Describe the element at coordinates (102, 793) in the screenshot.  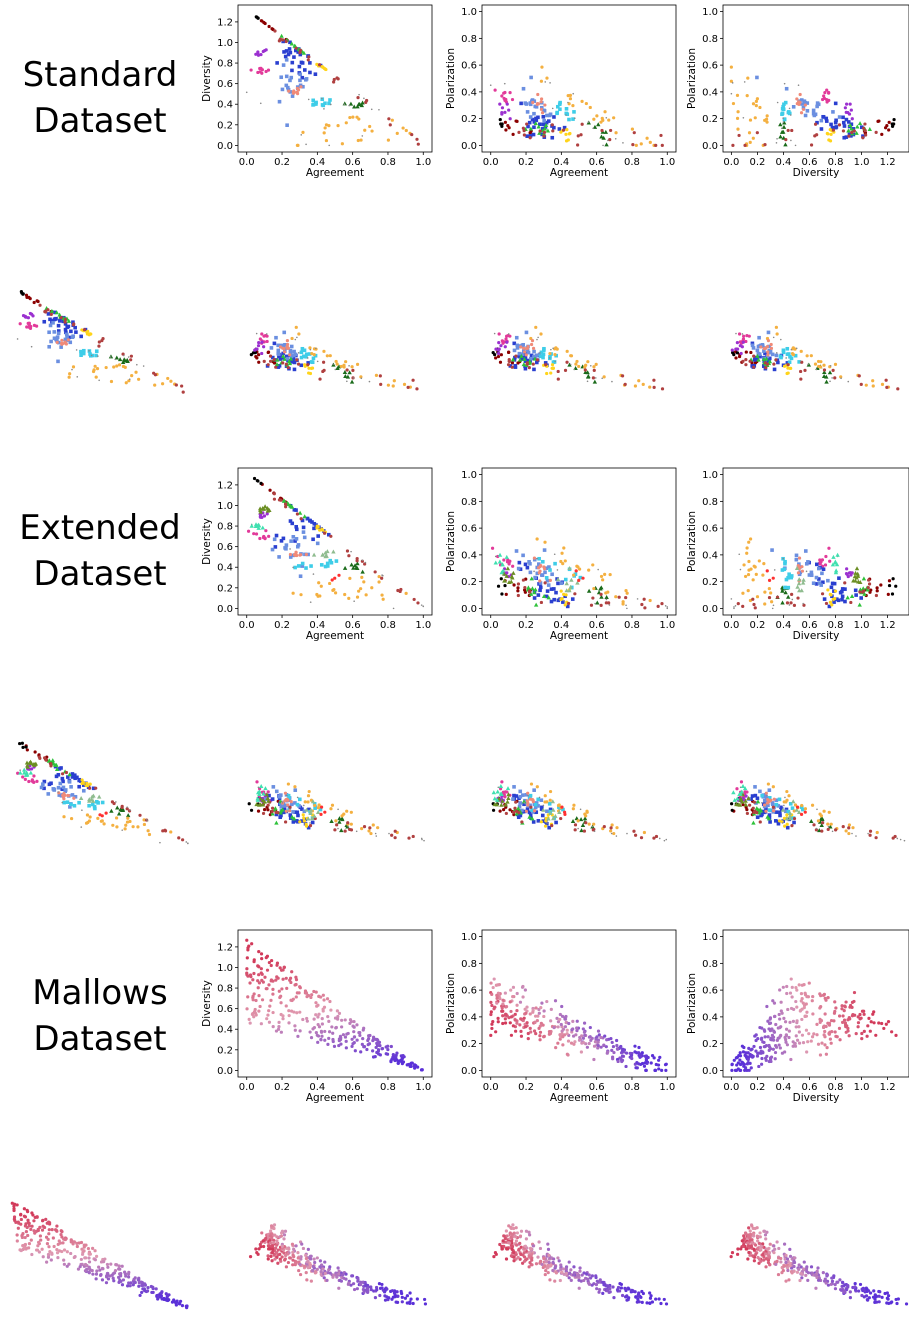
I see `map-panel-r1-c0` at that location.